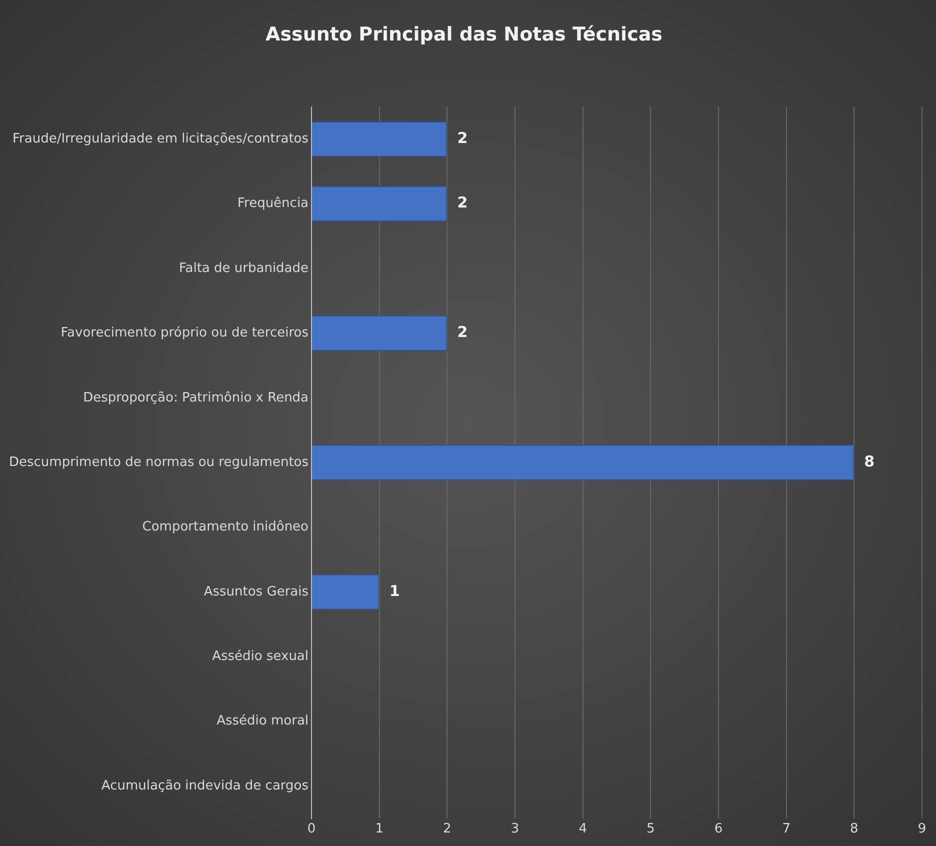 The height and width of the screenshot is (846, 936). What do you see at coordinates (447, 829) in the screenshot?
I see `x-tick-label: 2` at bounding box center [447, 829].